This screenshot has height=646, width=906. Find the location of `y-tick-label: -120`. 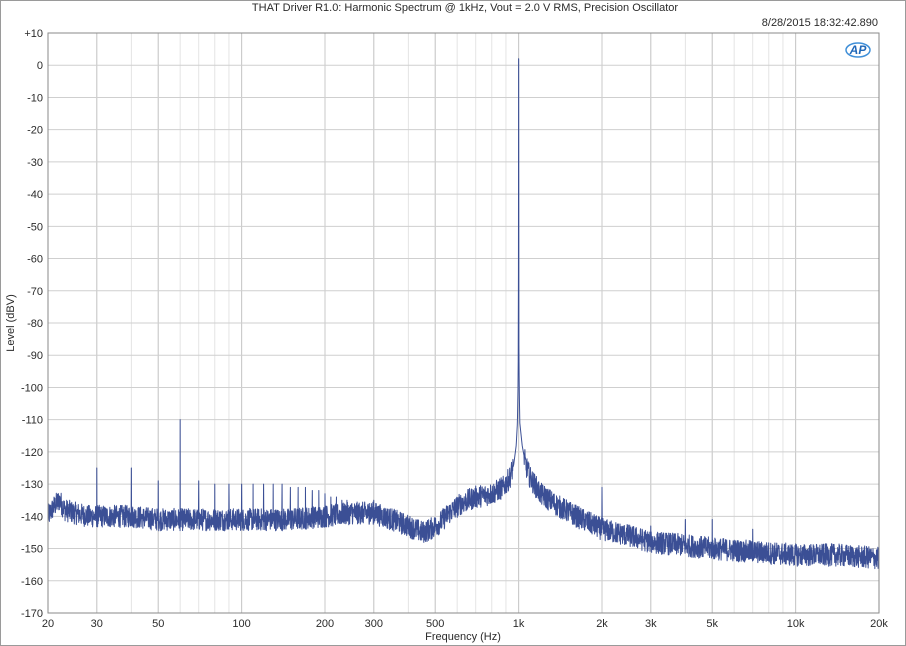

y-tick-label: -120 is located at coordinates (32, 453).